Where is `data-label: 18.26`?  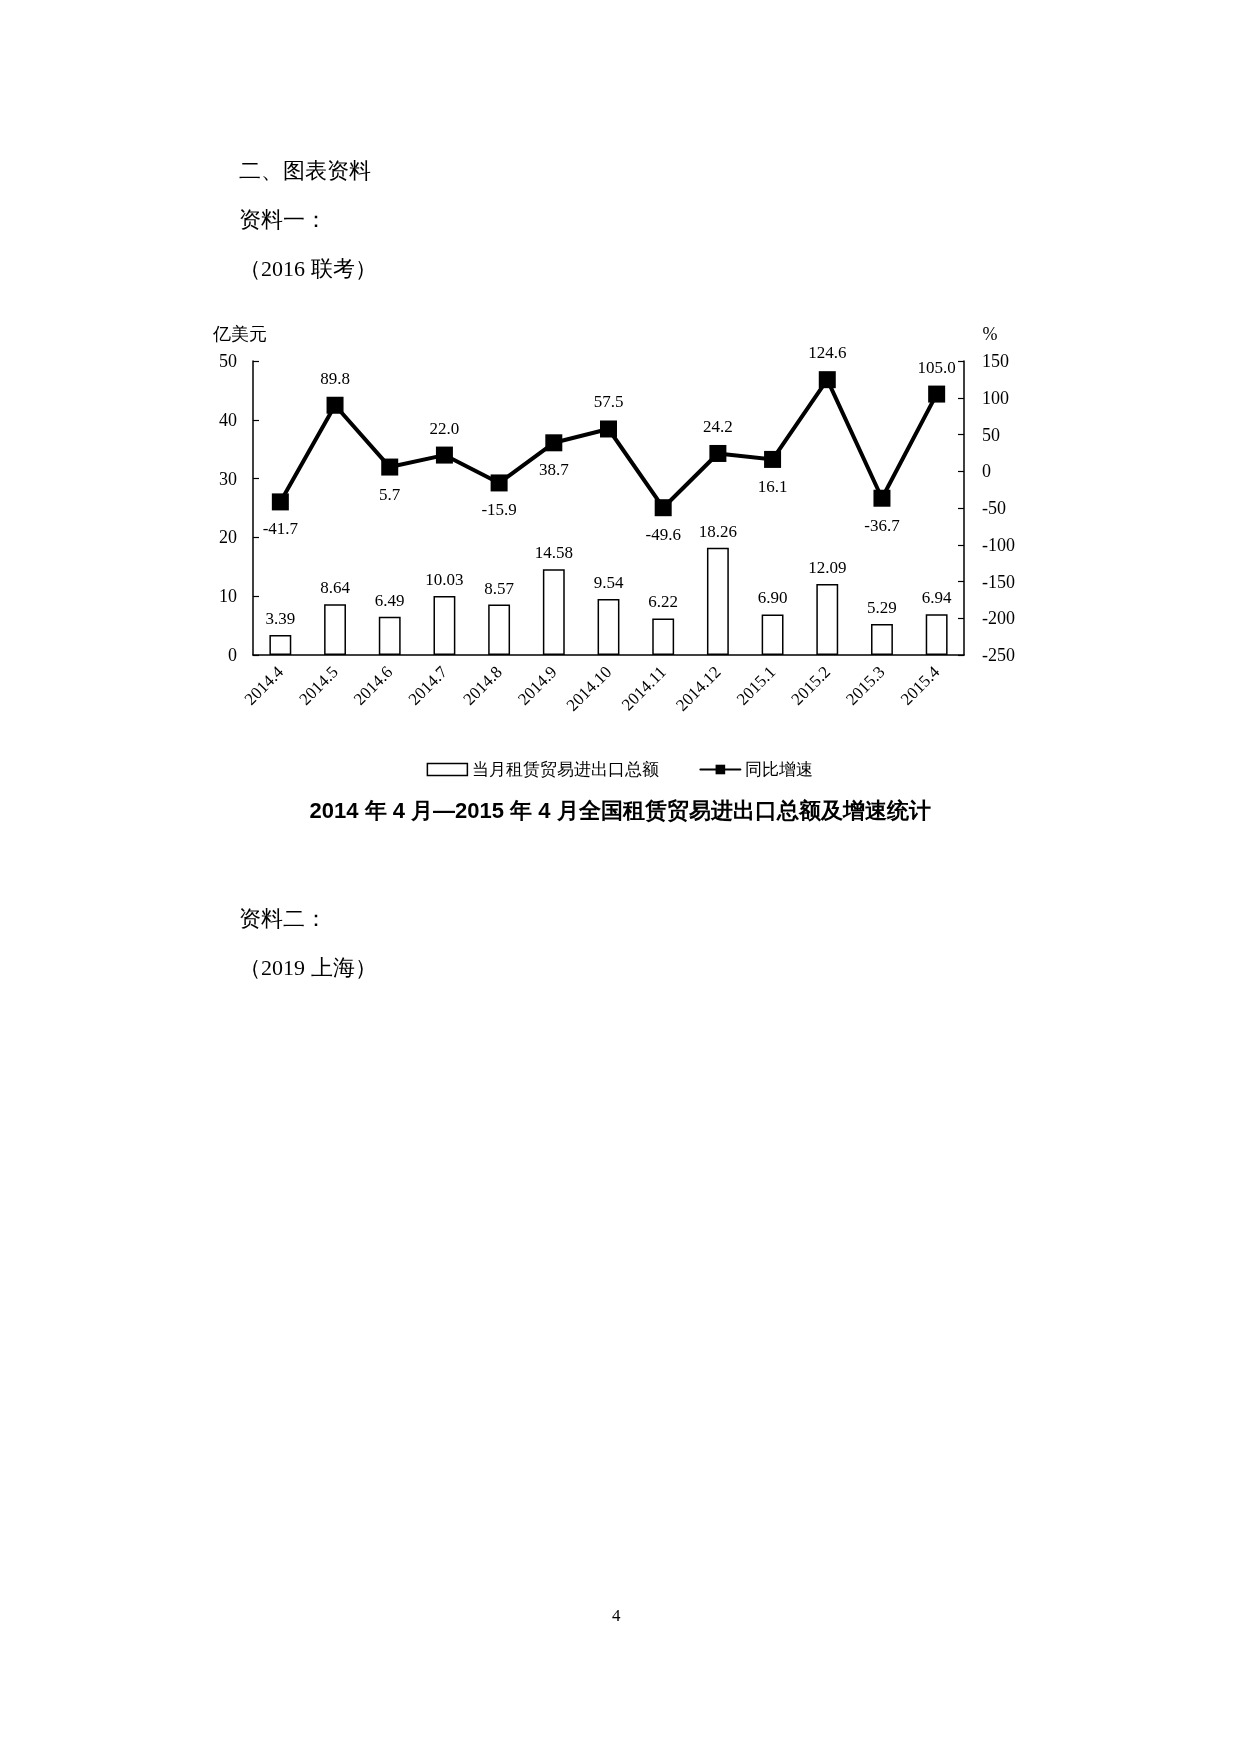 data-label: 18.26 is located at coordinates (718, 531).